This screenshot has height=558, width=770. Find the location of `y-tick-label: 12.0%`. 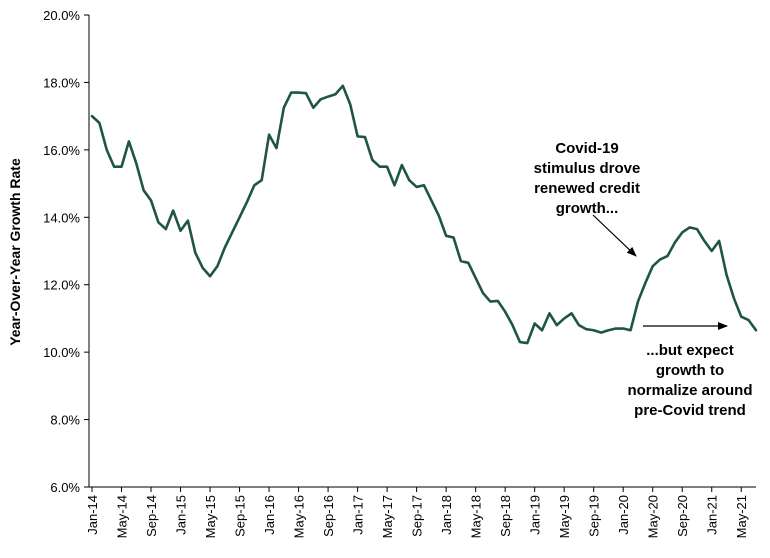

y-tick-label: 12.0% is located at coordinates (61, 285).